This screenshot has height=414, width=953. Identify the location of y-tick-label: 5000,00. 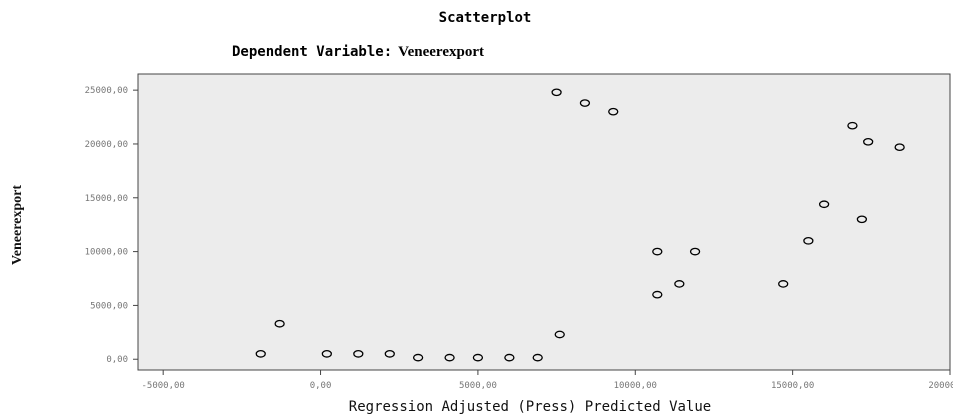
(109, 306).